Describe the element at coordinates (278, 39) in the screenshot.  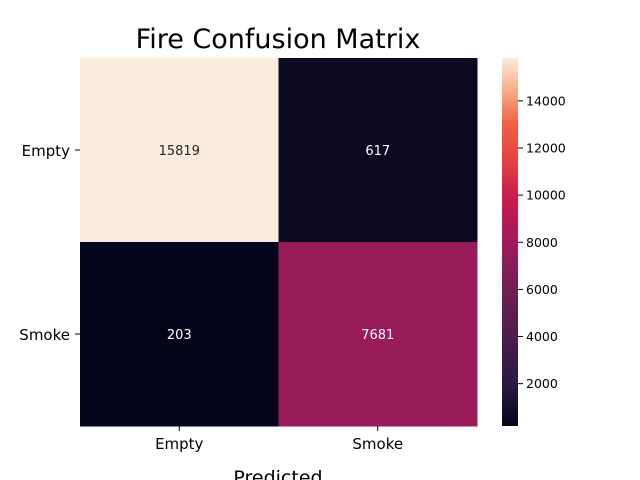
I see `chart-title: Fire Confusion Matrix` at that location.